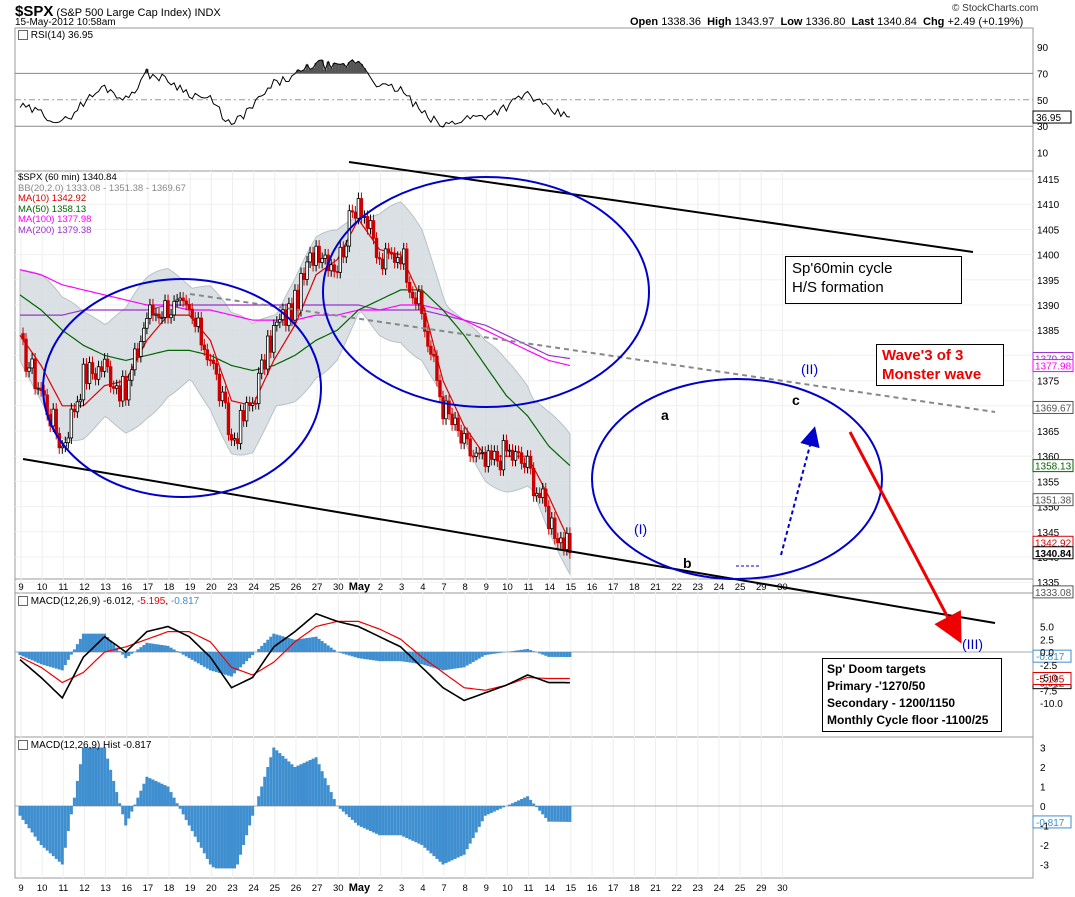 Image resolution: width=1075 pixels, height=897 pixels. I want to click on x-tick-label-top: 11, so click(63, 587).